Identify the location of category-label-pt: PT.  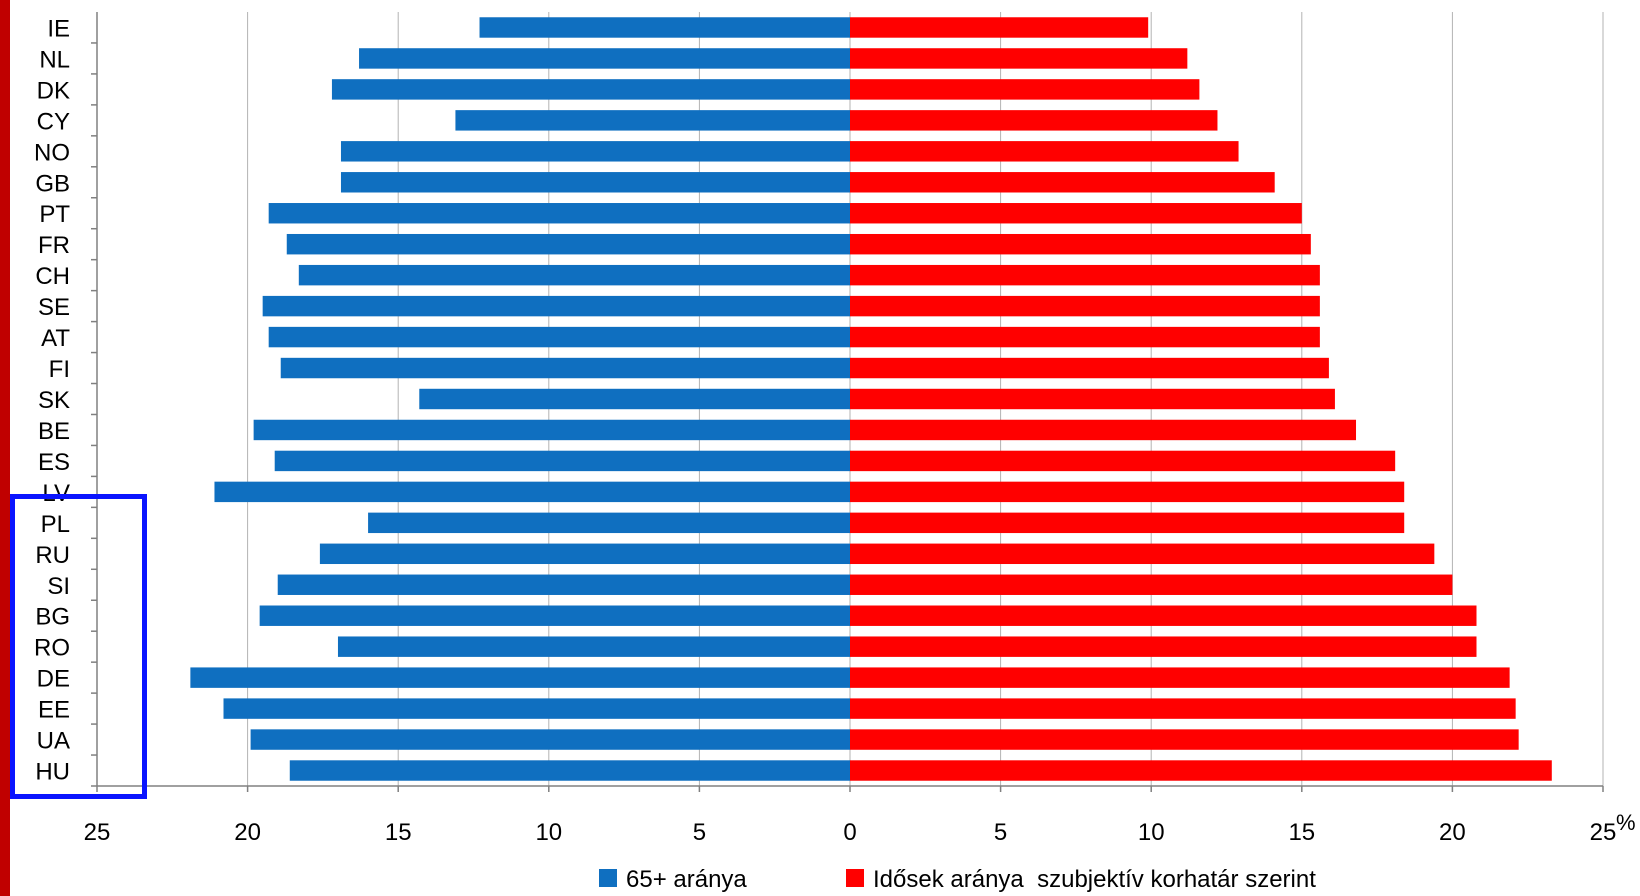
(54, 214).